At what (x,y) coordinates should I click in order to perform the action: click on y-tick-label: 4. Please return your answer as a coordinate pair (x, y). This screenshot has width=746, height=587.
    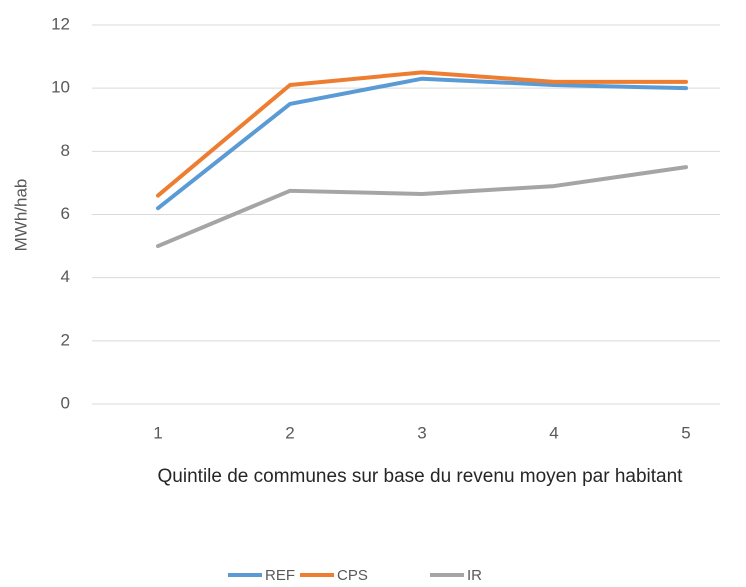
    Looking at the image, I should click on (65, 276).